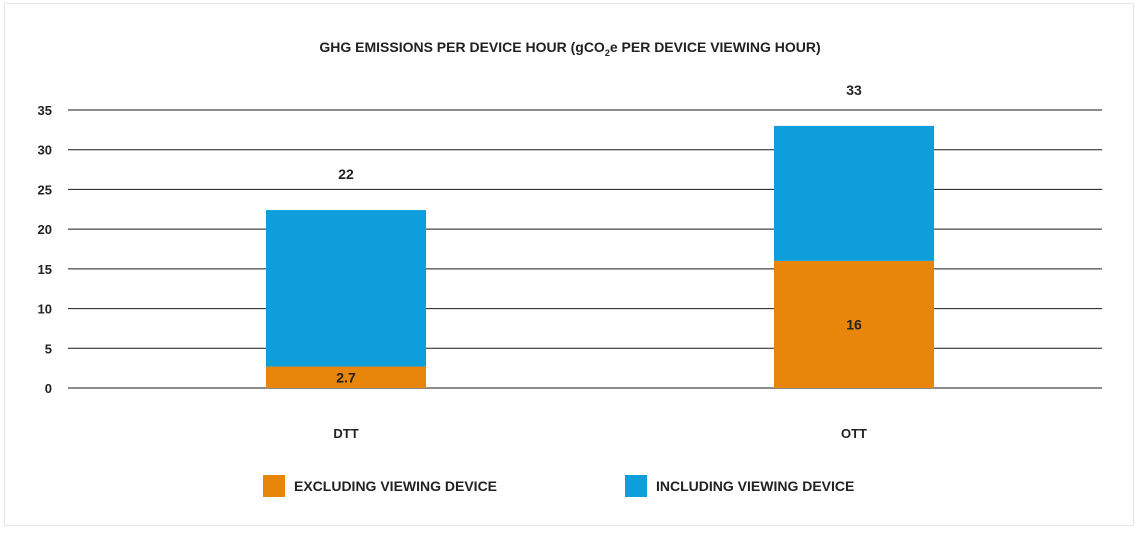  I want to click on legend-label: EXCLUDING VIEWING DEVICE, so click(395, 486).